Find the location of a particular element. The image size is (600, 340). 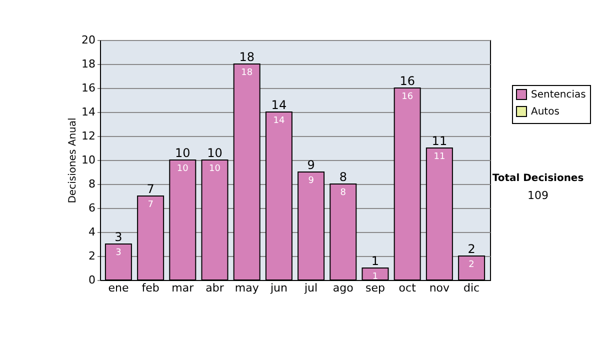

y-tick-label: 10 is located at coordinates (89, 160).